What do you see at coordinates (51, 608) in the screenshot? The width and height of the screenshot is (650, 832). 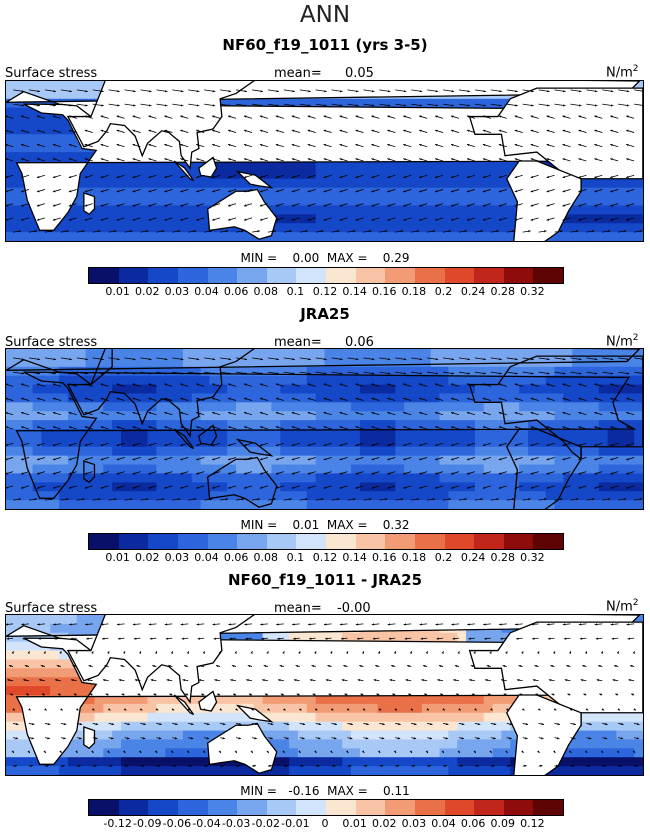 I see `panel-3-variable: Surface stress` at bounding box center [51, 608].